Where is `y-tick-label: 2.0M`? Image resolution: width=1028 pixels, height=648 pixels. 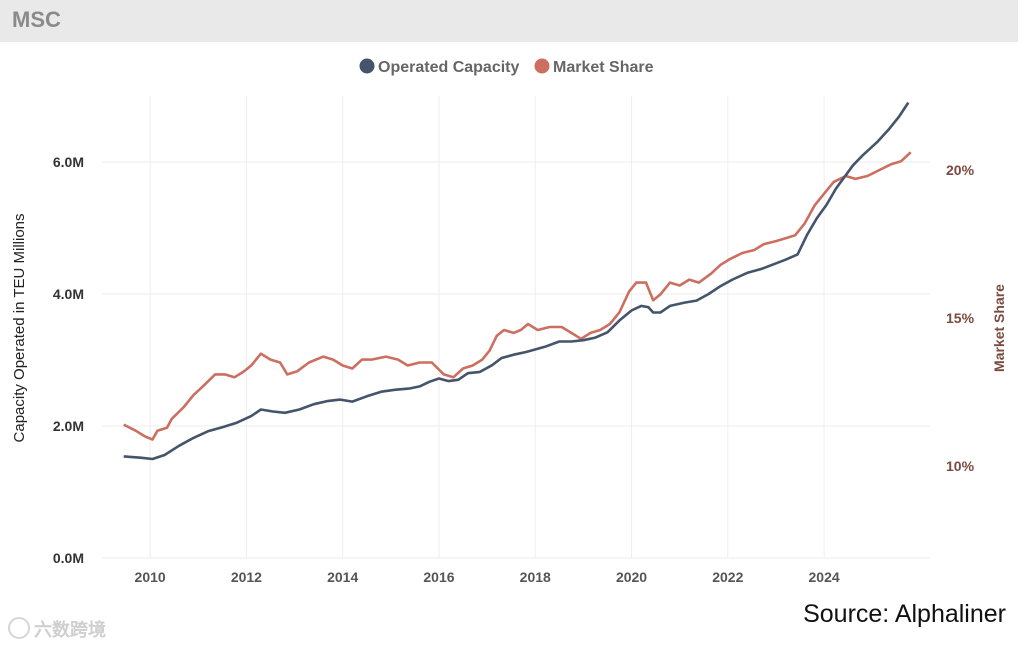
y-tick-label: 2.0M is located at coordinates (68, 426).